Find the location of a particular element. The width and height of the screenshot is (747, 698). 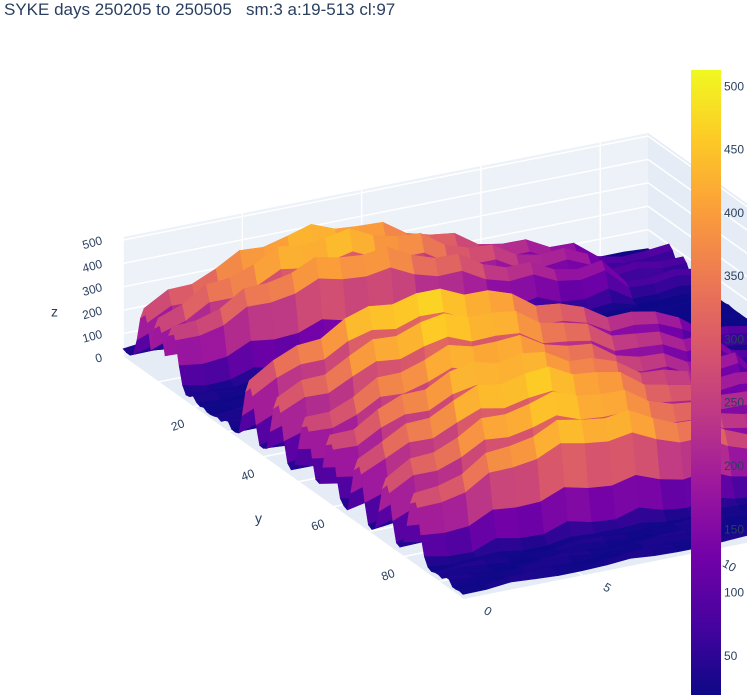

colorbar-tick-label: 200 is located at coordinates (734, 466).